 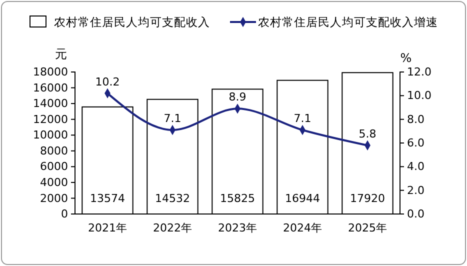 I want to click on y-tick-label: 12000, so click(x=50, y=119).